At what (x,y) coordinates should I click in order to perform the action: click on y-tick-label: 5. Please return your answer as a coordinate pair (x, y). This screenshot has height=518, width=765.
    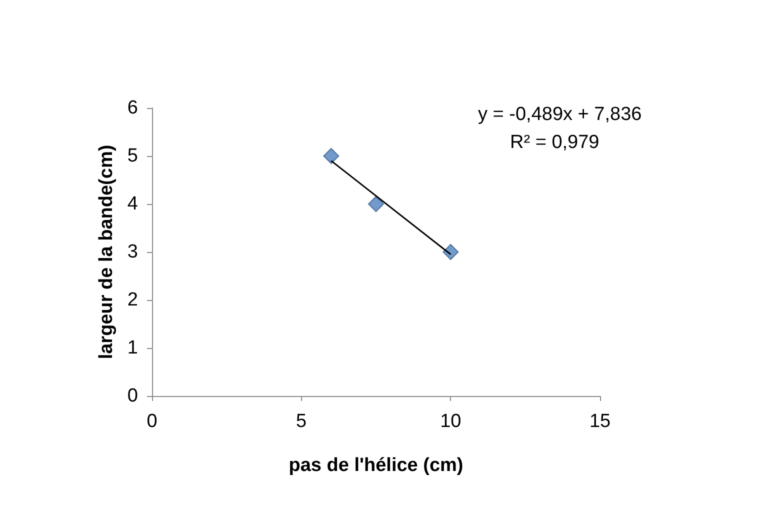
    Looking at the image, I should click on (132, 156).